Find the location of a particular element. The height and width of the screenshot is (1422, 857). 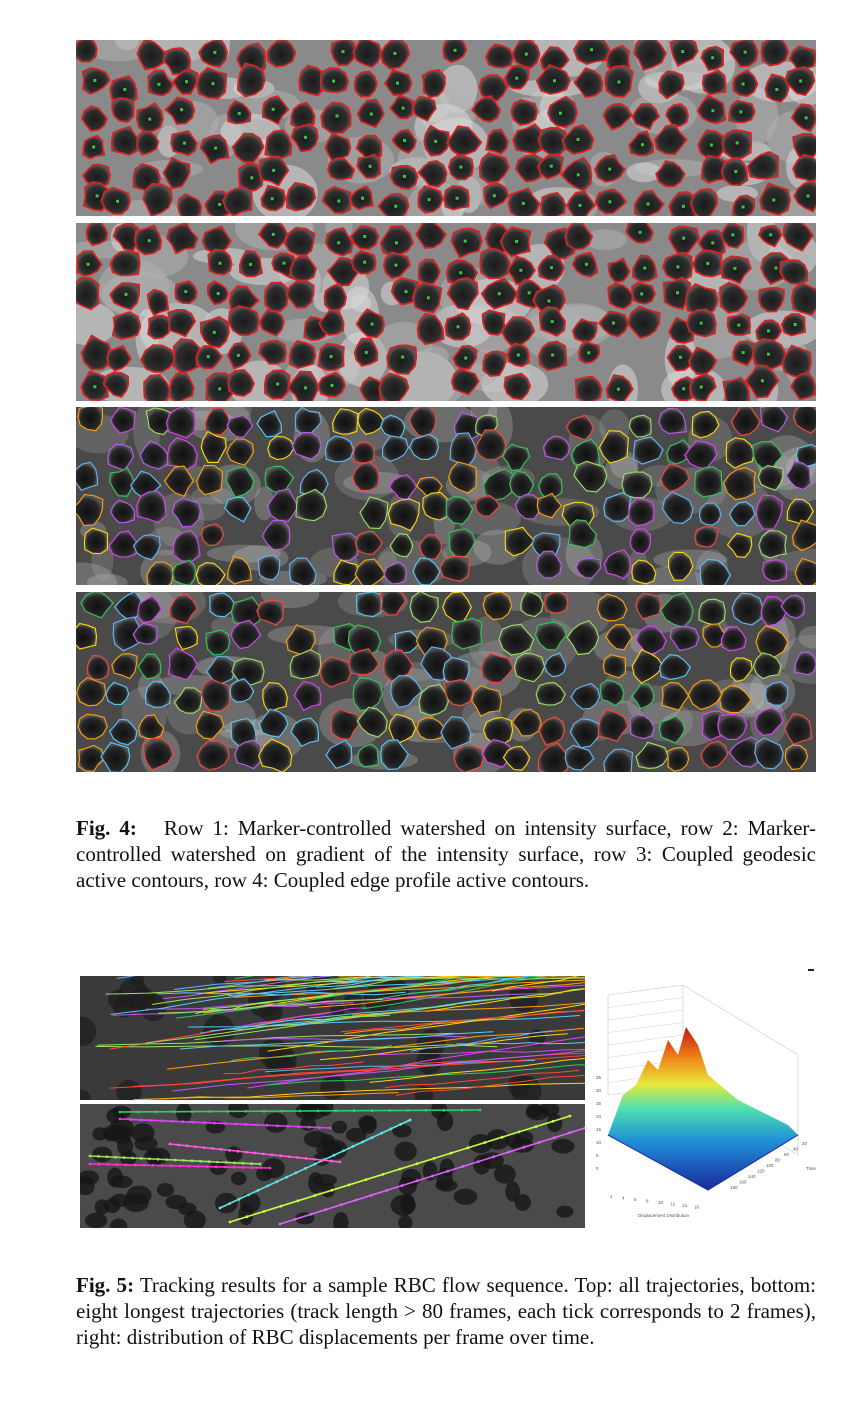

svg-text: 180 is located at coordinates (734, 1187).